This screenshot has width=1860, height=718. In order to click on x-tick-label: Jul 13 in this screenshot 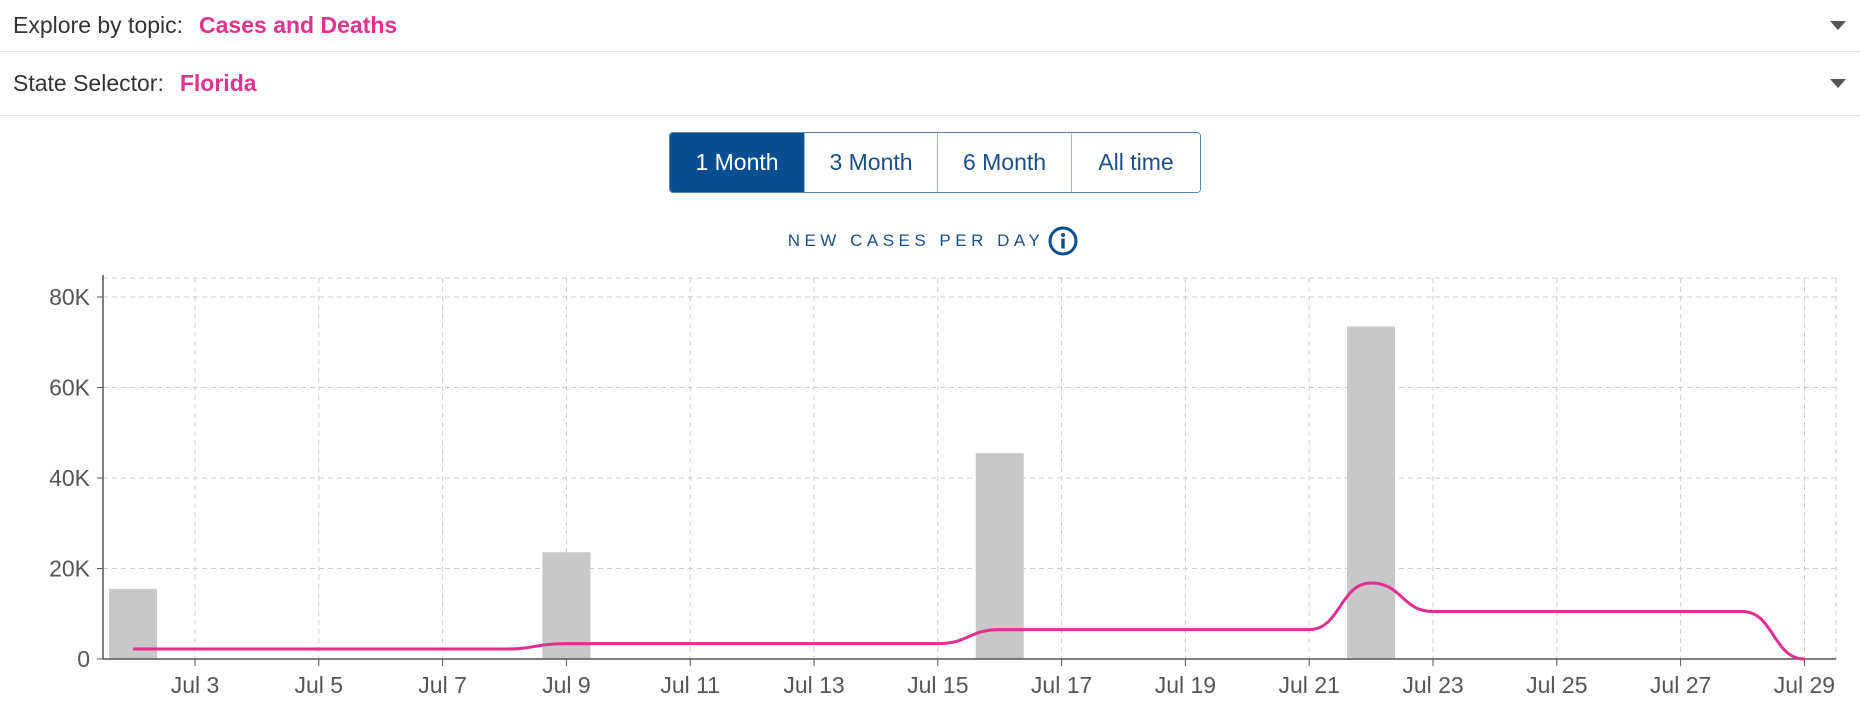, I will do `click(813, 685)`.